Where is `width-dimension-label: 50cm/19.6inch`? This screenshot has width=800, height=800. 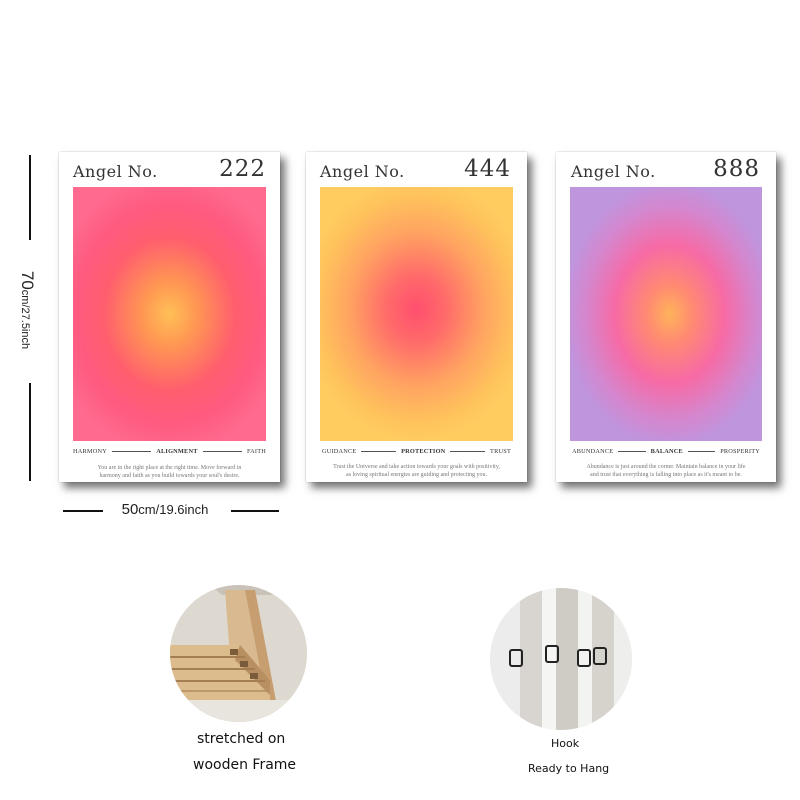 width-dimension-label: 50cm/19.6inch is located at coordinates (165, 509).